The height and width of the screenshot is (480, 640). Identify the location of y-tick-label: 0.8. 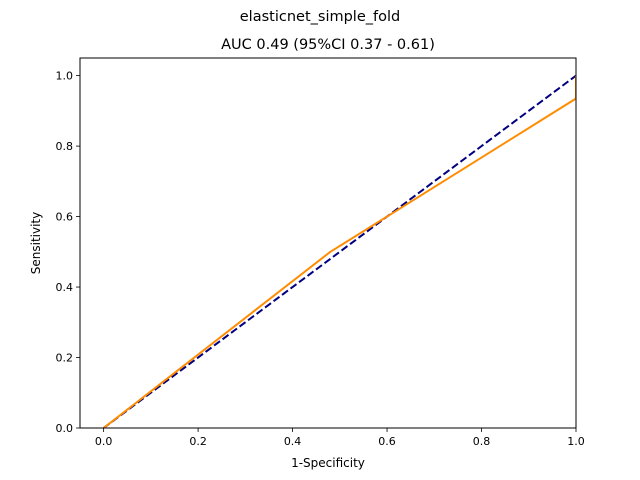
(65, 146).